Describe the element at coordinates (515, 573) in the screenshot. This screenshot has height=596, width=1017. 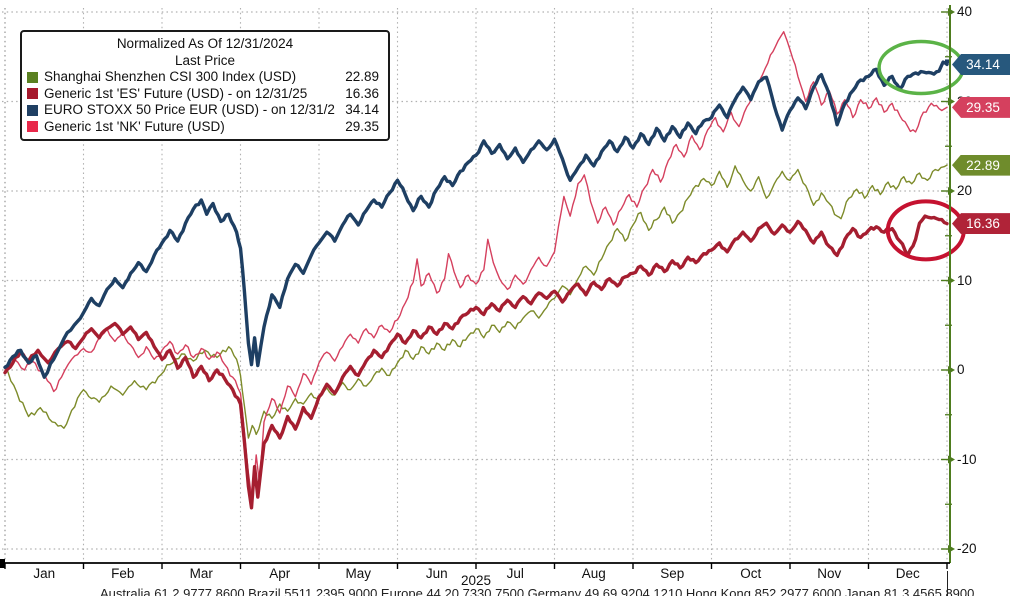
I see `x-axis-month-label: Jul` at that location.